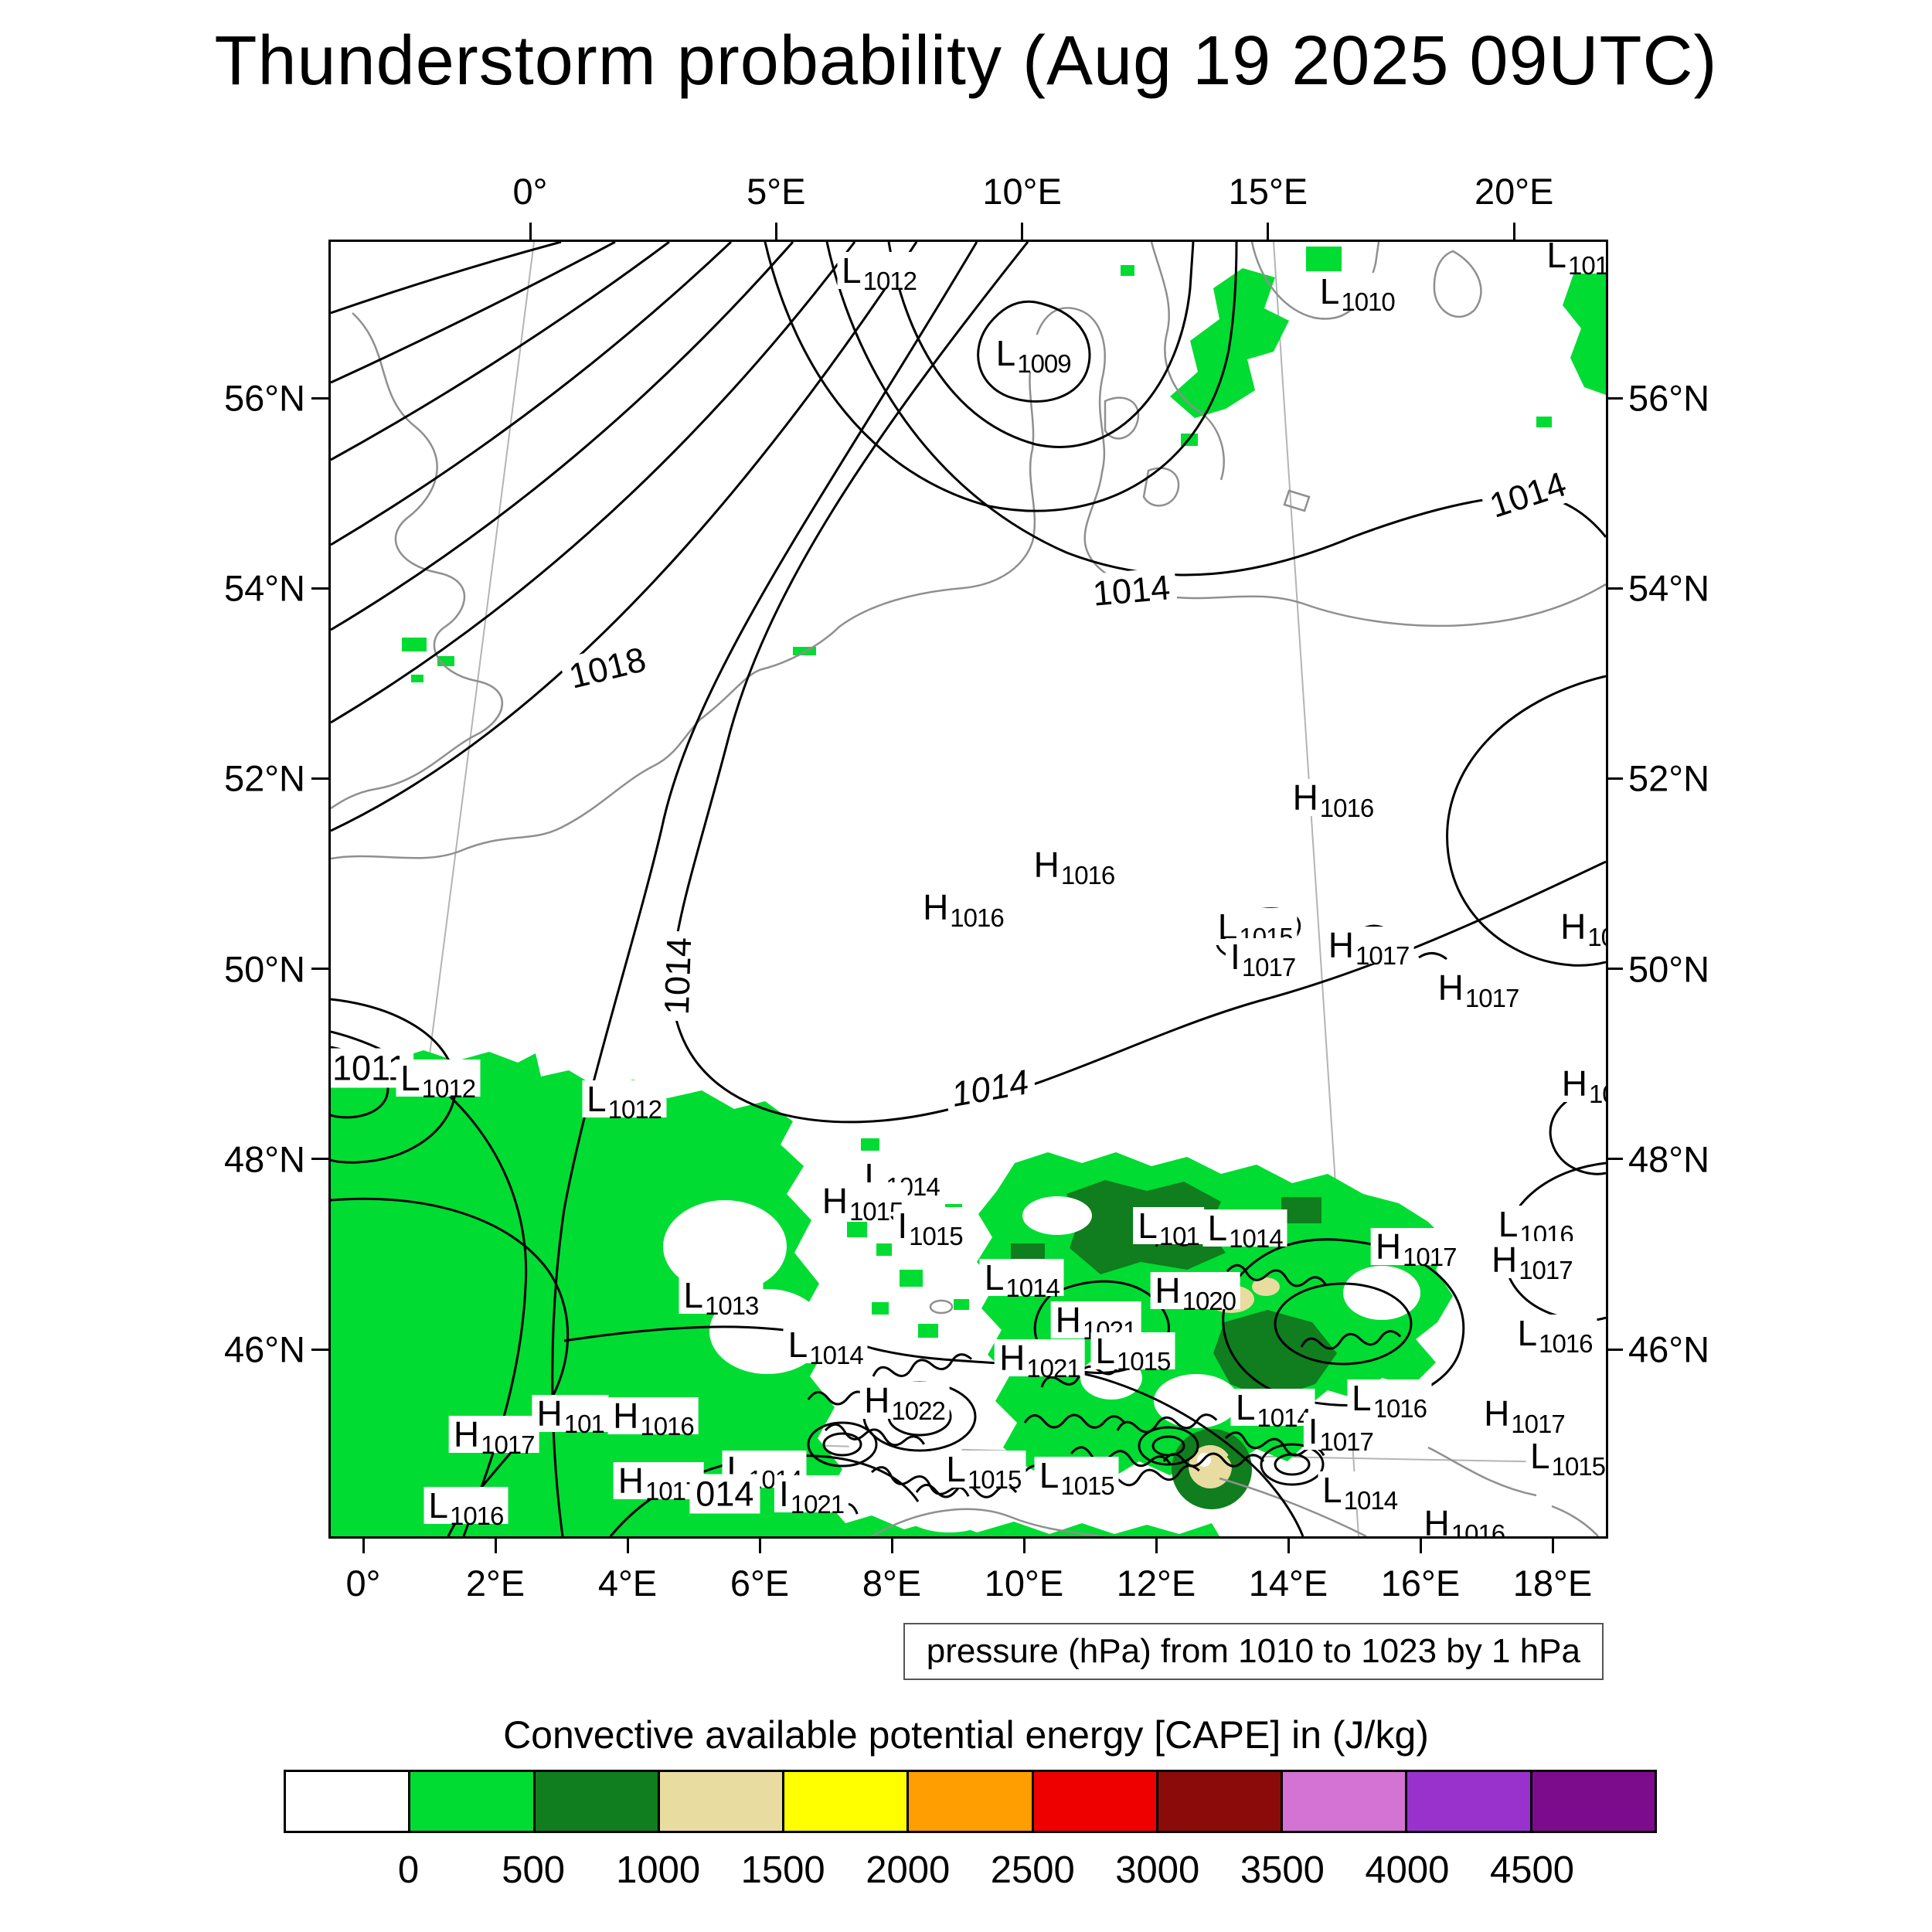 The width and height of the screenshot is (1932, 1932). What do you see at coordinates (607, 668) in the screenshot?
I see `contour-label: 1018` at bounding box center [607, 668].